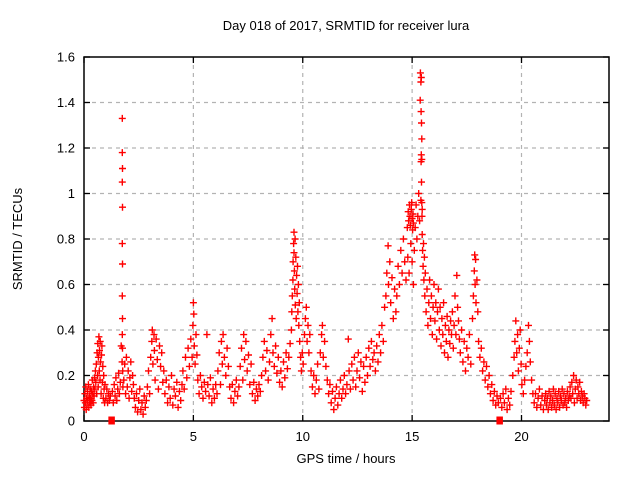  I want to click on x-tick-label: 15, so click(412, 436).